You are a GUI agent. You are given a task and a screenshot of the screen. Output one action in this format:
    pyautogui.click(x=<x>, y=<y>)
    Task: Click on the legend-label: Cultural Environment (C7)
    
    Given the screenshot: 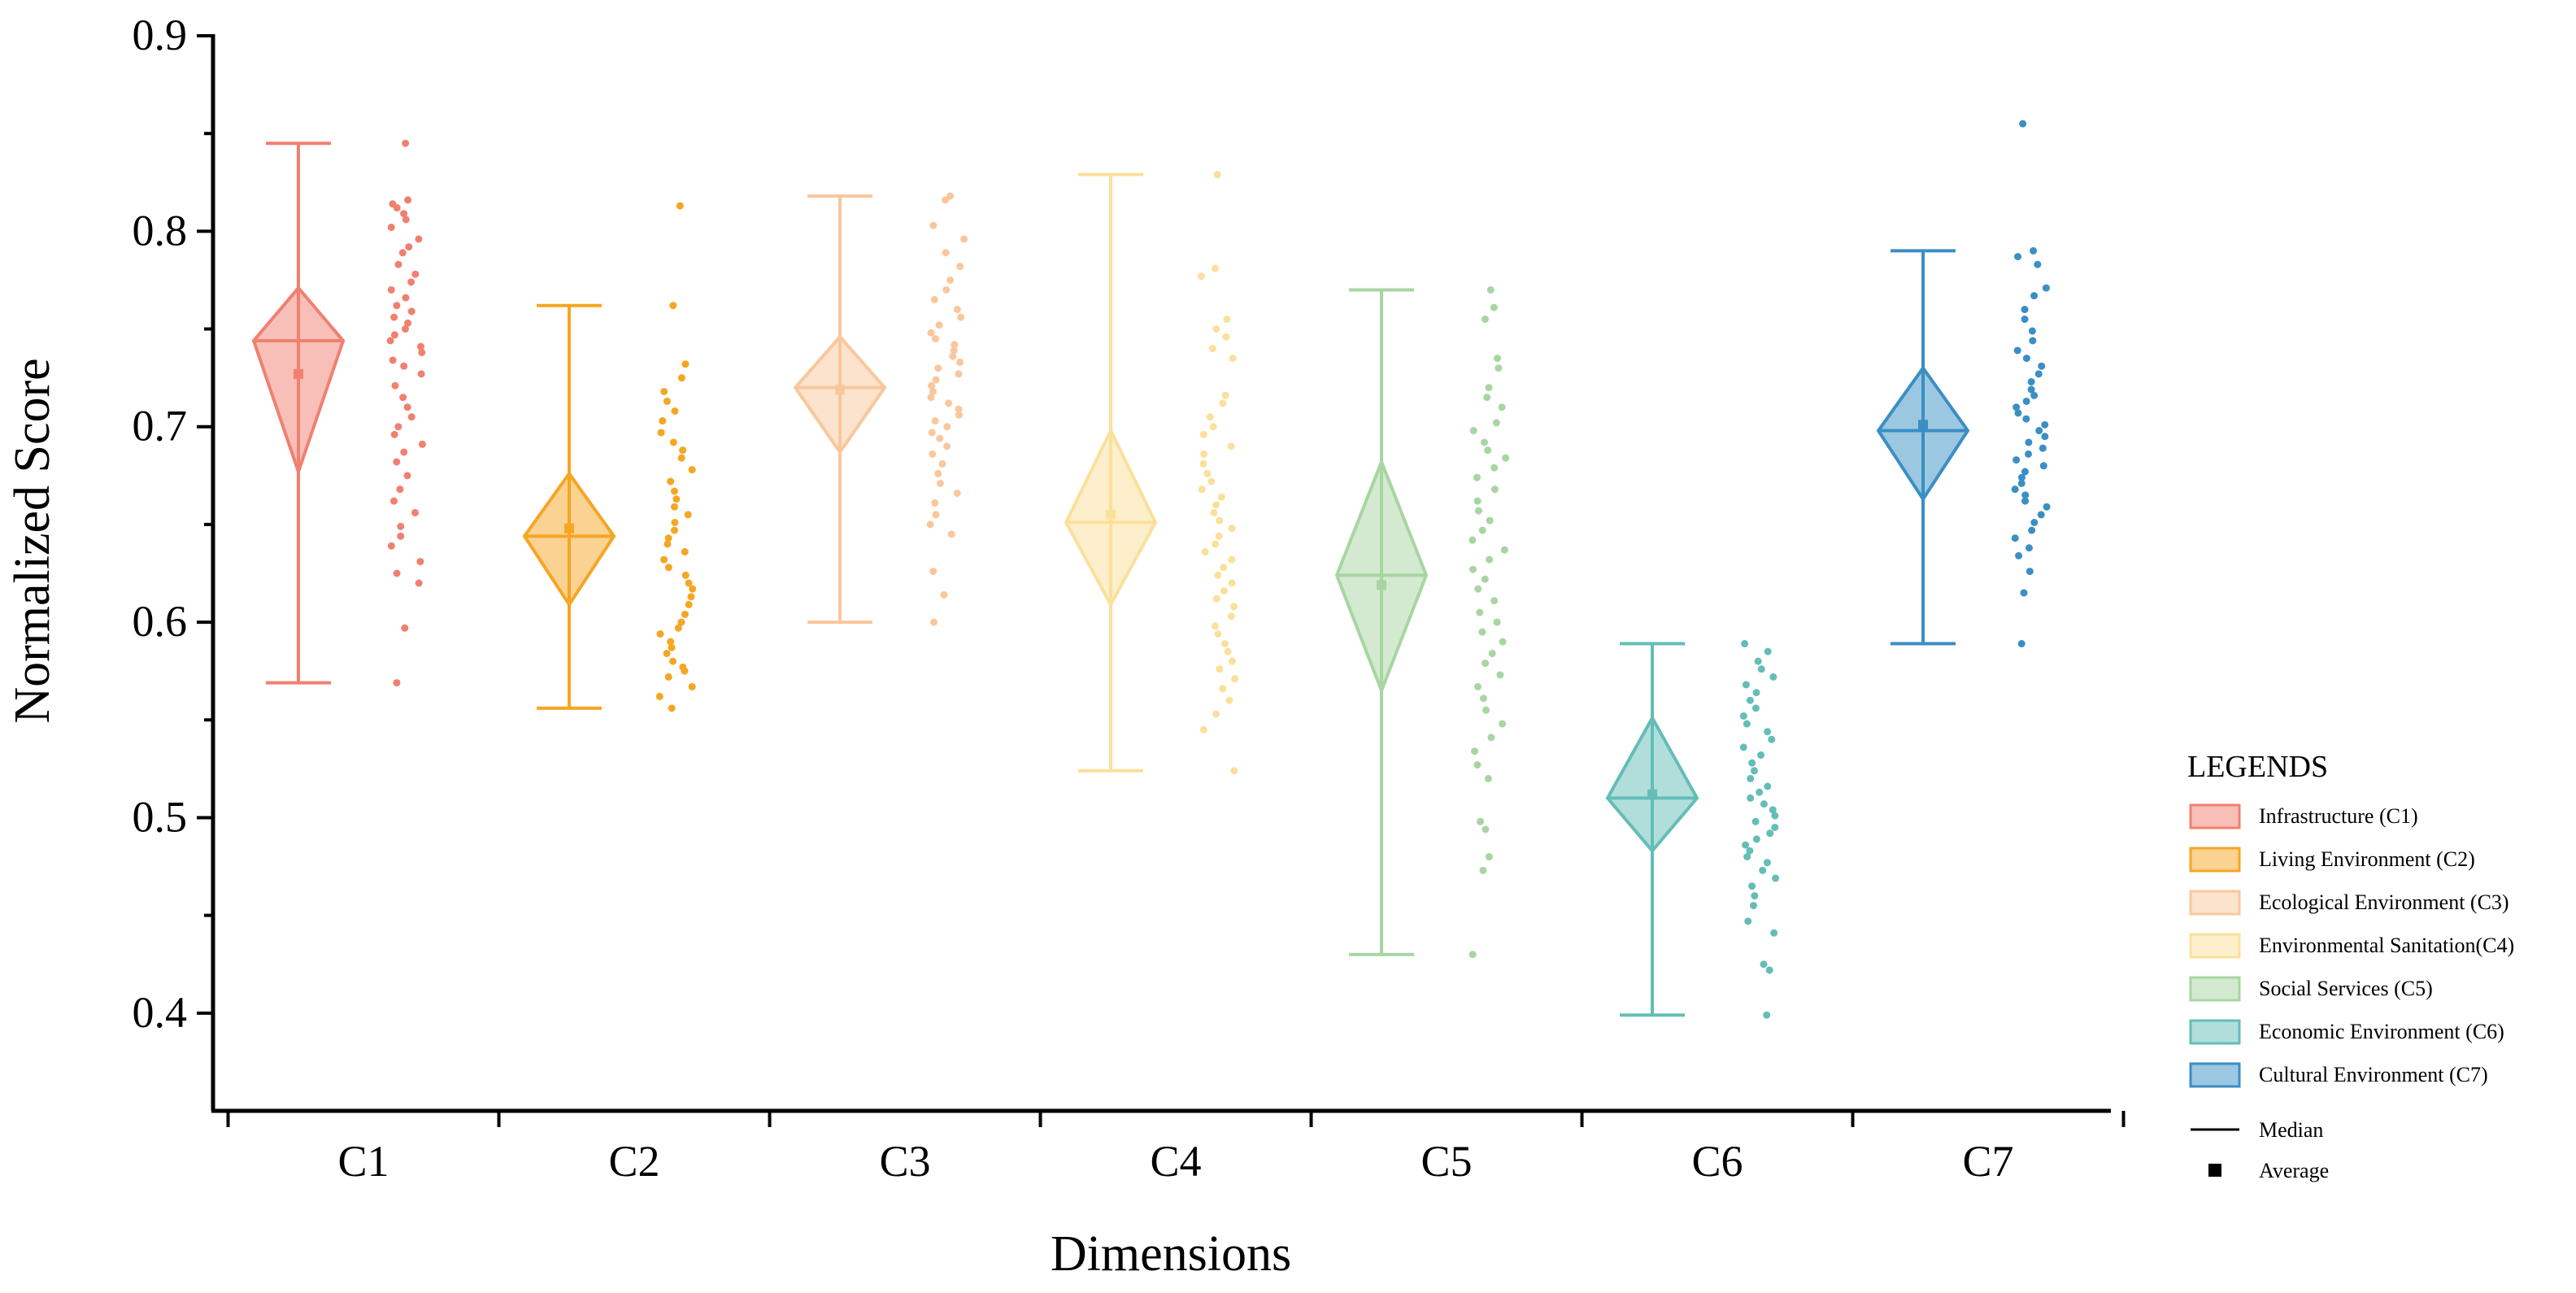 What is the action you would take?
    pyautogui.click(x=2374, y=1075)
    